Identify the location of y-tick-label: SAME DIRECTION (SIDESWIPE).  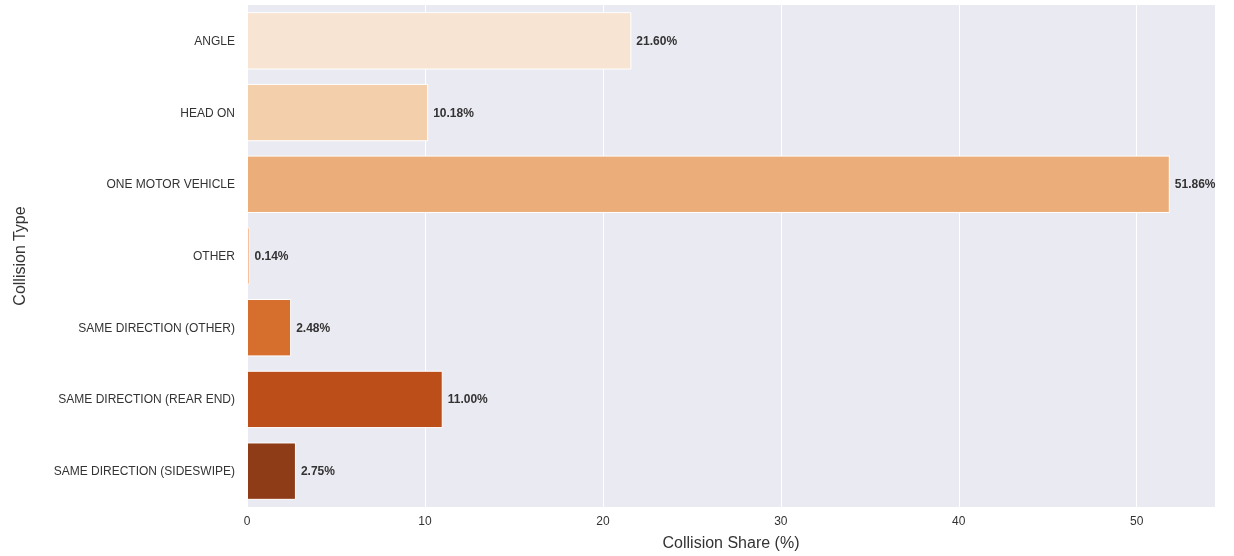
(144, 471).